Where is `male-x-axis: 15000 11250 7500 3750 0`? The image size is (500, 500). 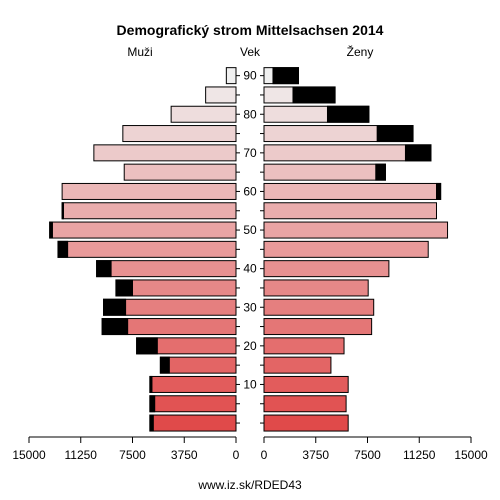 male-x-axis: 15000 11250 7500 3750 0 is located at coordinates (126, 449).